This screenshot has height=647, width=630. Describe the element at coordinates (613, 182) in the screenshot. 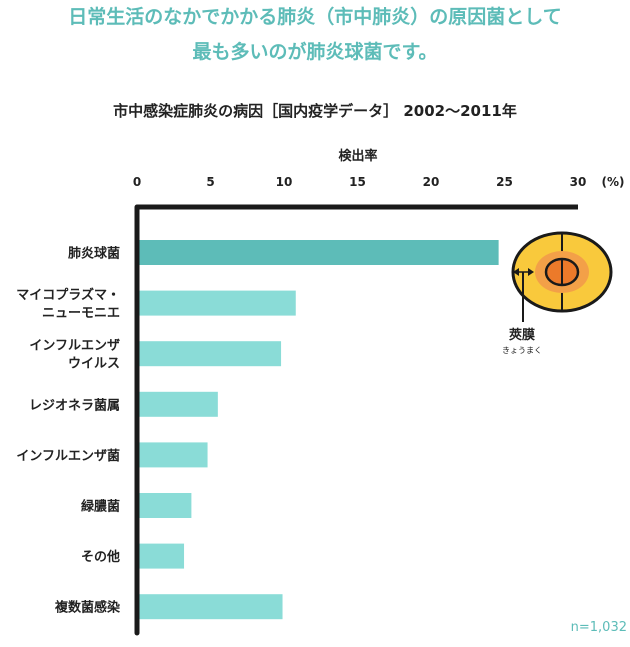

I see `unit-label: (%)` at that location.